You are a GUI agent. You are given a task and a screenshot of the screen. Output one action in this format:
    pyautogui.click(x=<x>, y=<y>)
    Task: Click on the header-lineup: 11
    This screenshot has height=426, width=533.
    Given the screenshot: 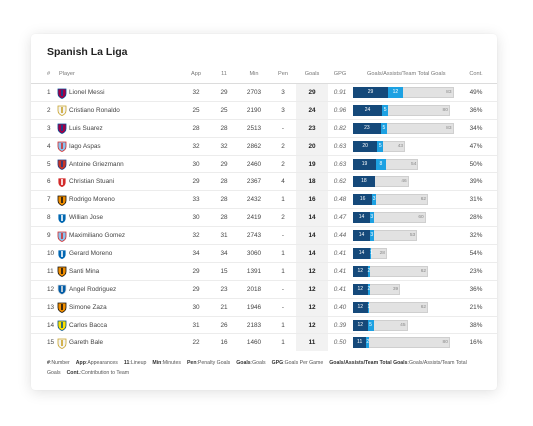 What is the action you would take?
    pyautogui.click(x=224, y=74)
    